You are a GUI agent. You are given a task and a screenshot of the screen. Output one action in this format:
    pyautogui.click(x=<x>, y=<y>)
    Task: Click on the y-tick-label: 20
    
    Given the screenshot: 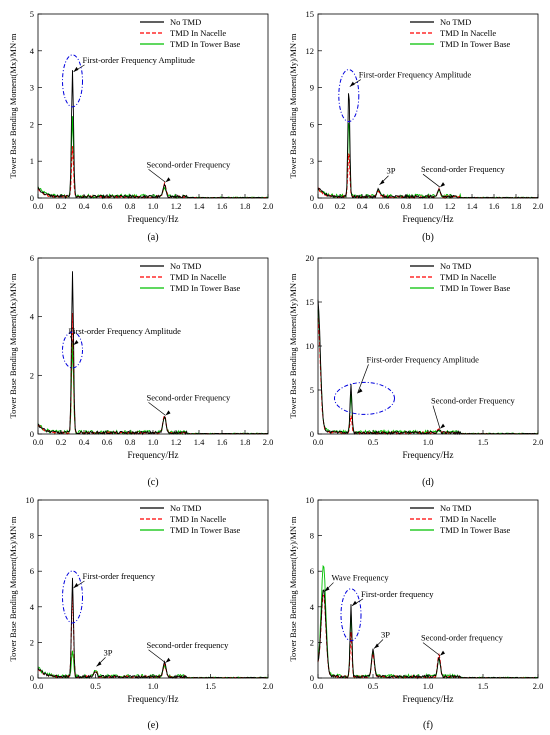 What is the action you would take?
    pyautogui.click(x=310, y=258)
    